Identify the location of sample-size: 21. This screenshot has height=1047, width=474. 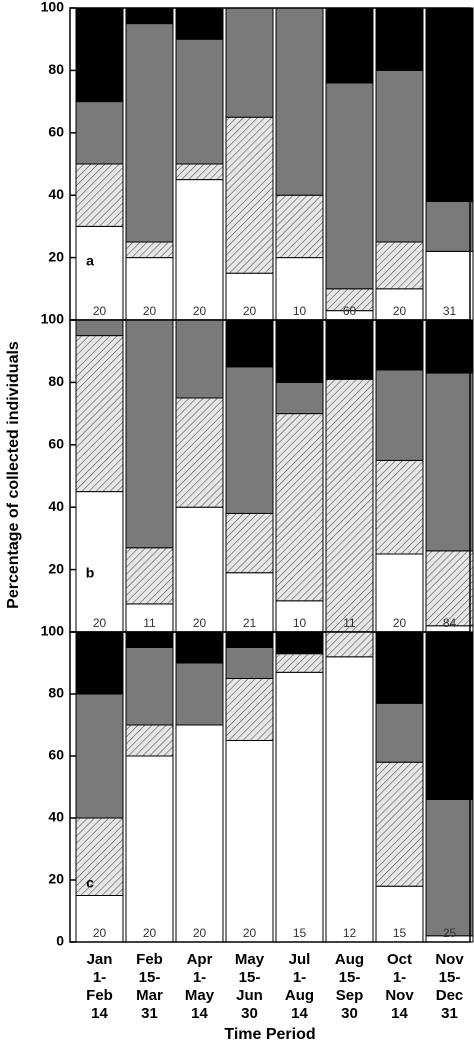
(250, 623).